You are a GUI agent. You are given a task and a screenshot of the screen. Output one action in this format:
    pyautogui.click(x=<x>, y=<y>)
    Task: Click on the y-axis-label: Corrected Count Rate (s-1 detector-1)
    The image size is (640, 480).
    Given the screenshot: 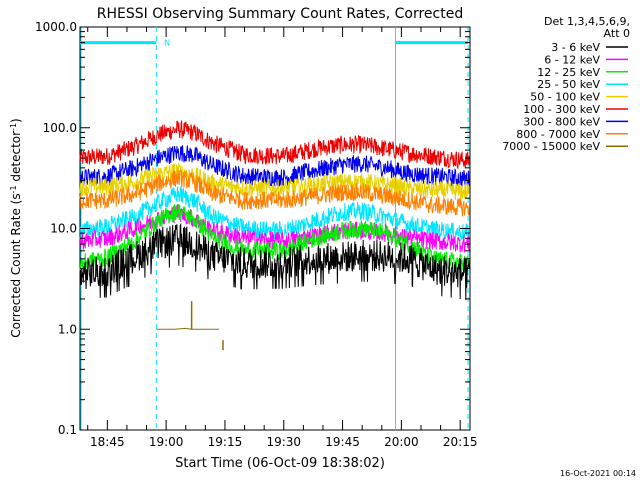 What is the action you would take?
    pyautogui.click(x=16, y=227)
    